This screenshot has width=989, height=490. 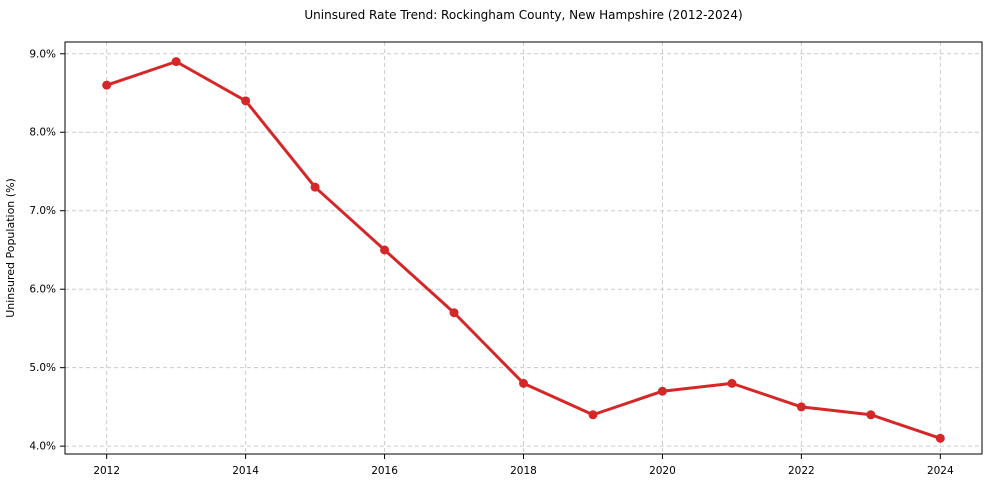 I want to click on data-point-2020, so click(x=662, y=391).